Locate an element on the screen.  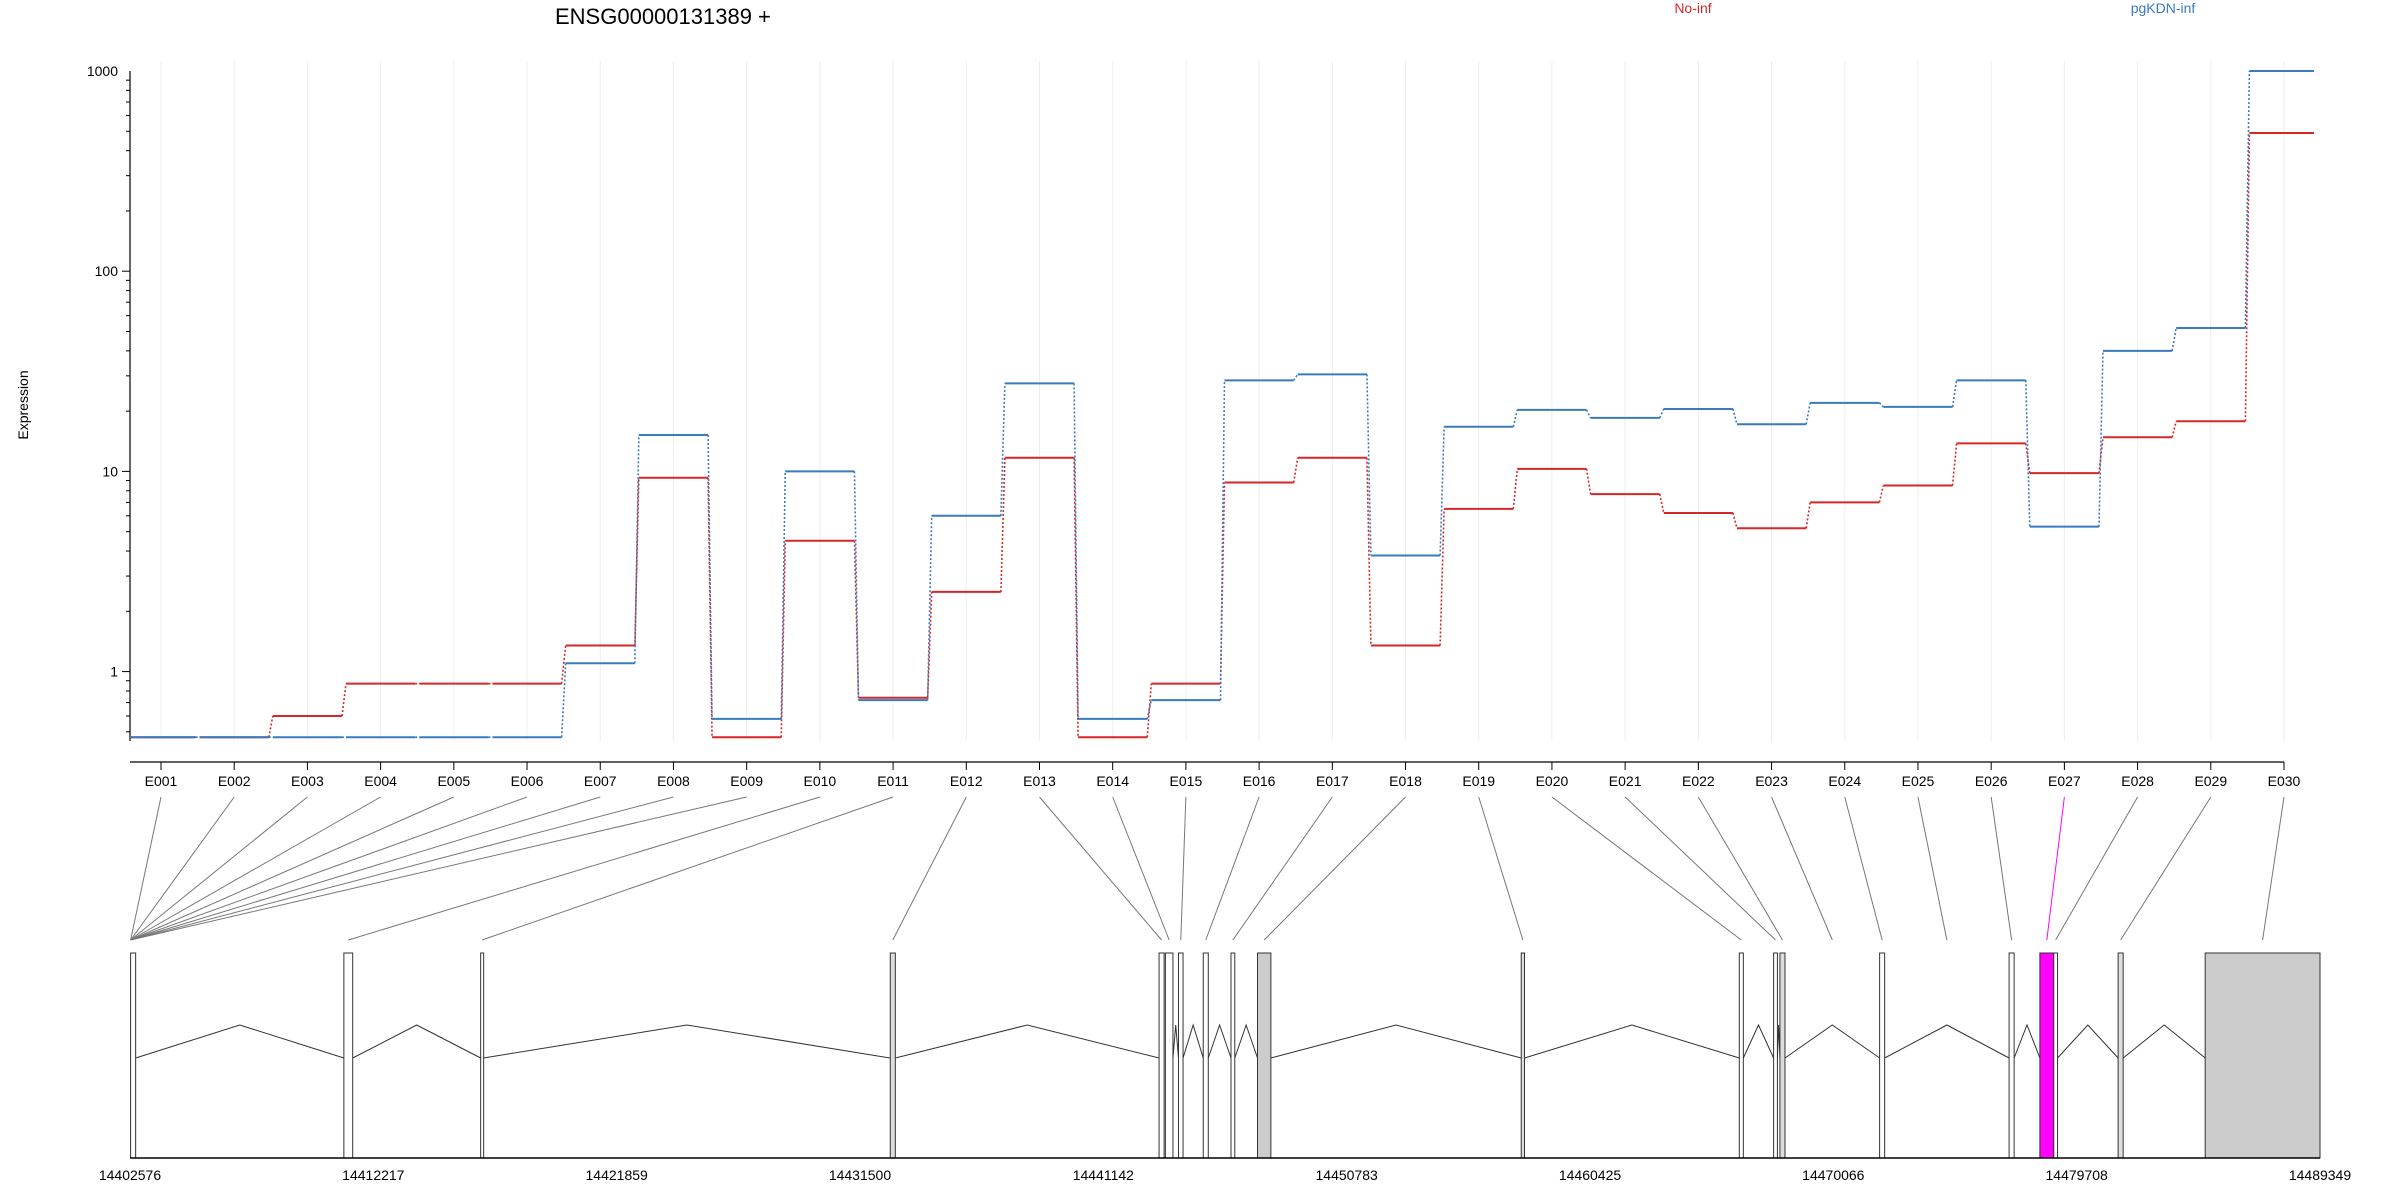
y-tick-label: 10 is located at coordinates (110, 471).